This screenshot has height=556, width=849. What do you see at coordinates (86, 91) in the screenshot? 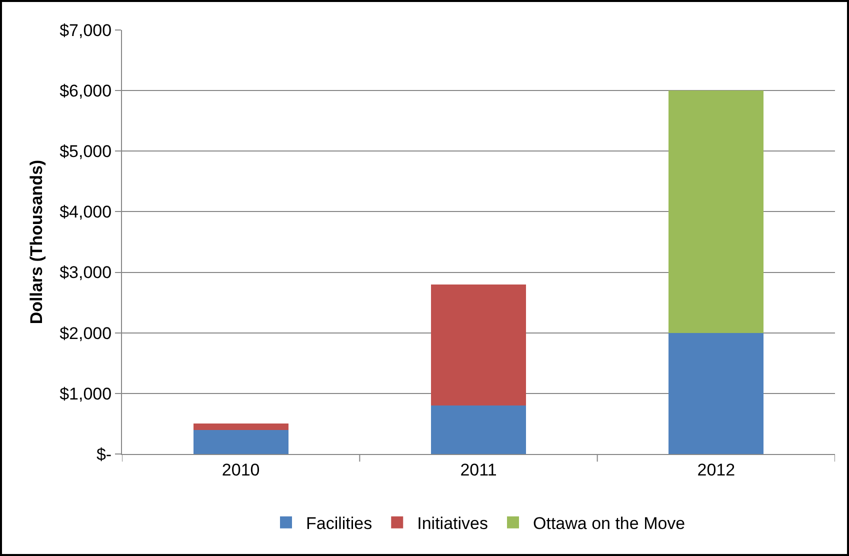
I see `y-tick-label: $6,000` at bounding box center [86, 91].